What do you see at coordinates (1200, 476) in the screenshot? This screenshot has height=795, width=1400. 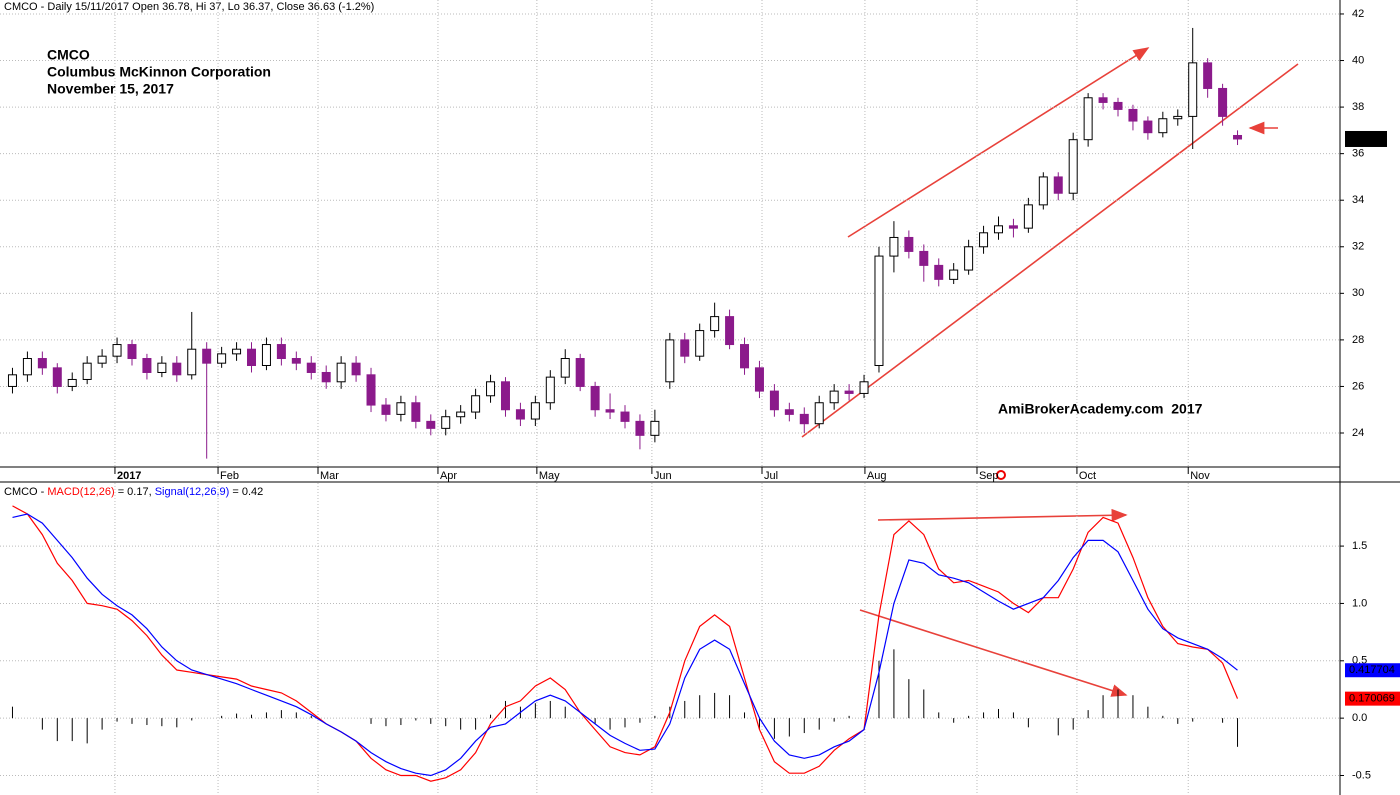 I see `x-tick-label: Nov` at bounding box center [1200, 476].